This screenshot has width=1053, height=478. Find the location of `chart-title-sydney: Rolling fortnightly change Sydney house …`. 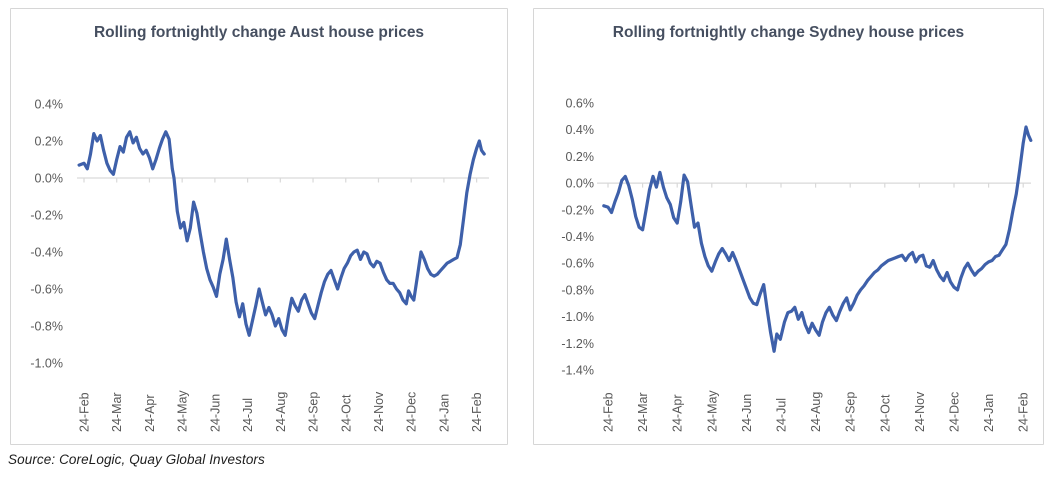

chart-title-sydney: Rolling fortnightly change Sydney house … is located at coordinates (788, 32).